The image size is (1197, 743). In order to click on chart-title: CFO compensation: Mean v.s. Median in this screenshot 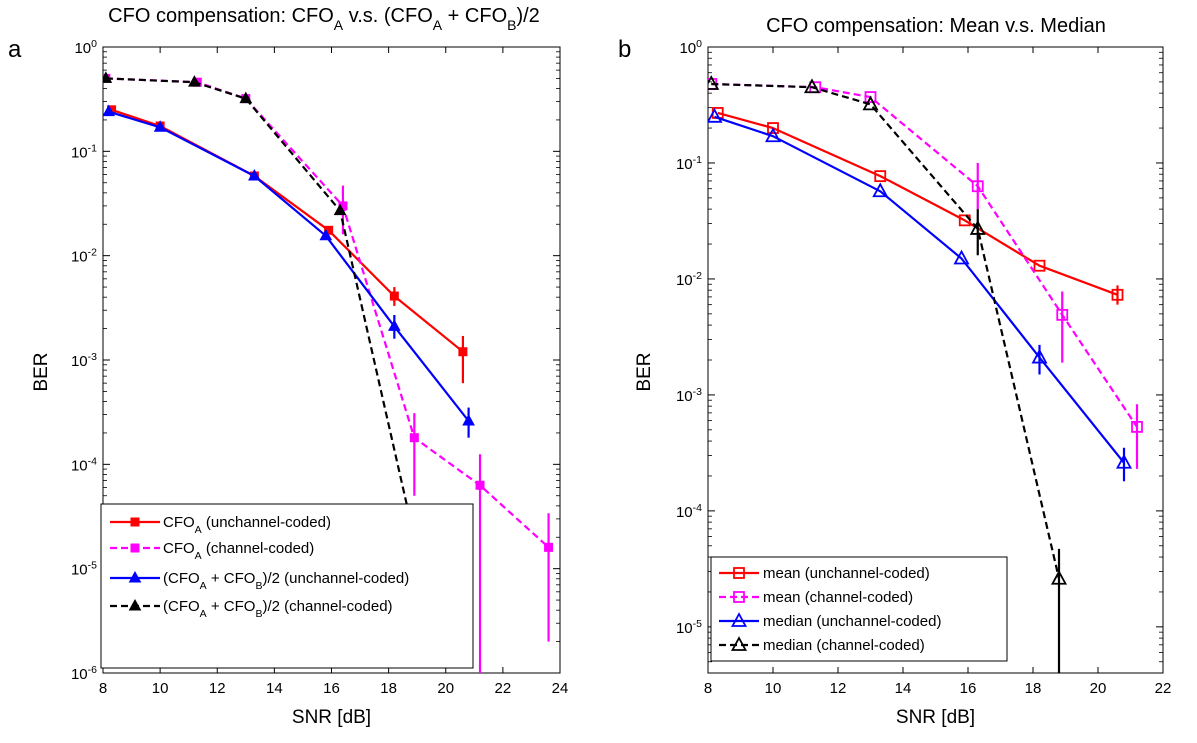, I will do `click(936, 26)`.